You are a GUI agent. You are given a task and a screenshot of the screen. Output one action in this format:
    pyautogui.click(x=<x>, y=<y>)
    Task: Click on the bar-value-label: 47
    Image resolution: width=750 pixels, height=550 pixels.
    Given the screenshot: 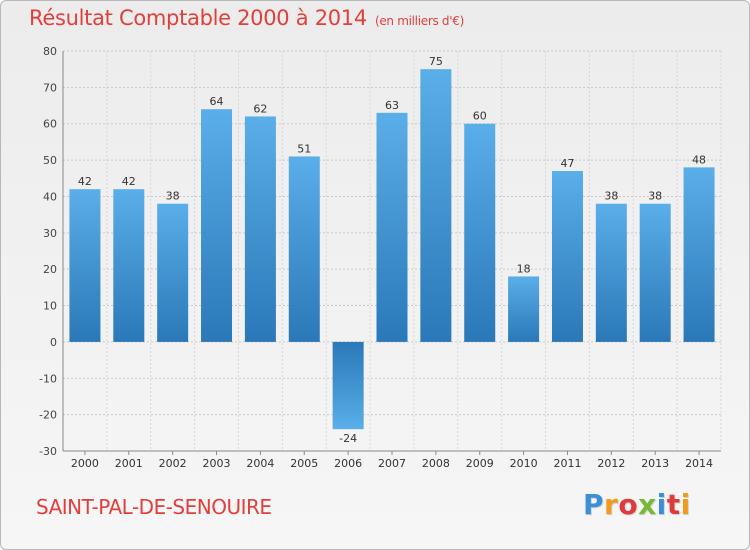 What is the action you would take?
    pyautogui.click(x=567, y=163)
    